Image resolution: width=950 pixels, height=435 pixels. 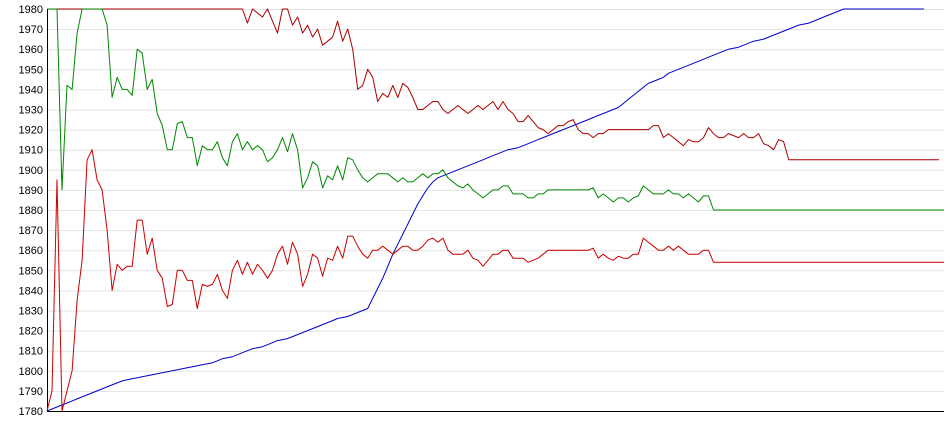 What do you see at coordinates (31, 332) in the screenshot?
I see `y-tick-label: 1820` at bounding box center [31, 332].